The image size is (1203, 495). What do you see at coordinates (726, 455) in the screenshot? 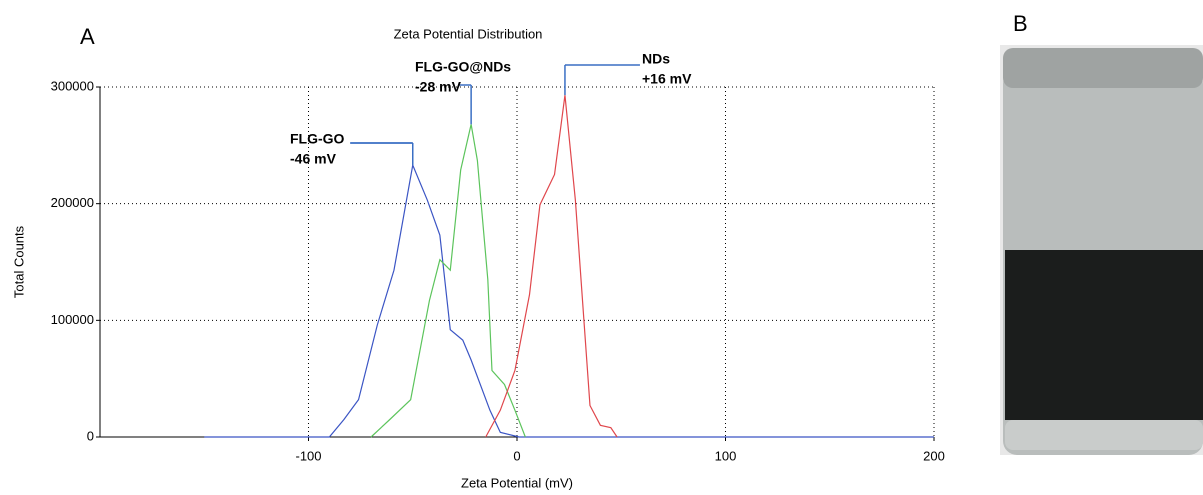
I see `x-tick-label: 100` at bounding box center [726, 455].